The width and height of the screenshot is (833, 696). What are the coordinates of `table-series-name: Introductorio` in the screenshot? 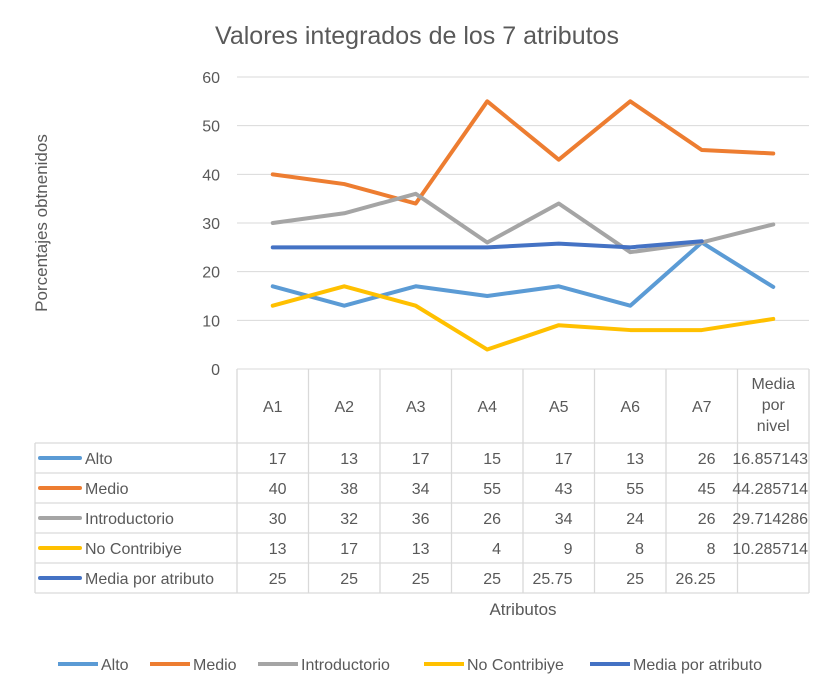 It's located at (129, 519).